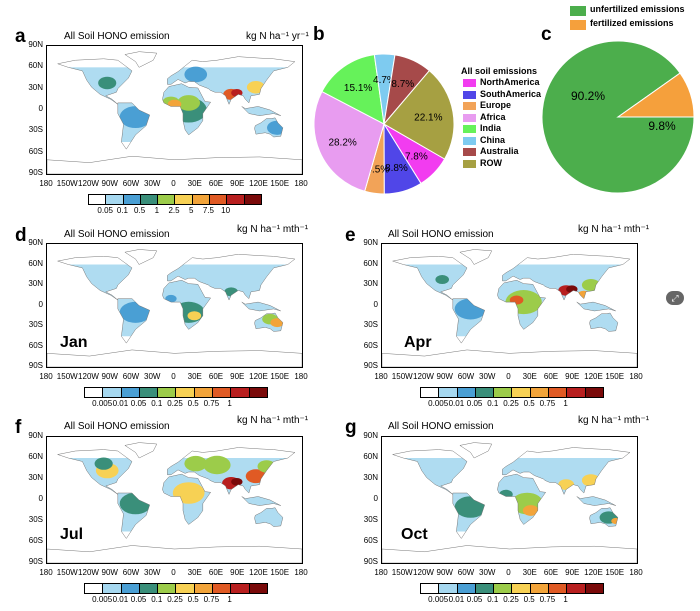  Describe the element at coordinates (614, 229) in the screenshot. I see `map-unit-e: kg N ha⁻¹ mth⁻¹` at that location.